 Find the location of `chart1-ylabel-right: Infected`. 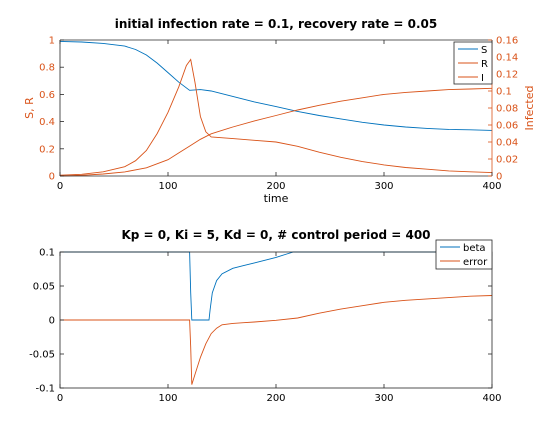

chart1-ylabel-right: Infected is located at coordinates (529, 108).